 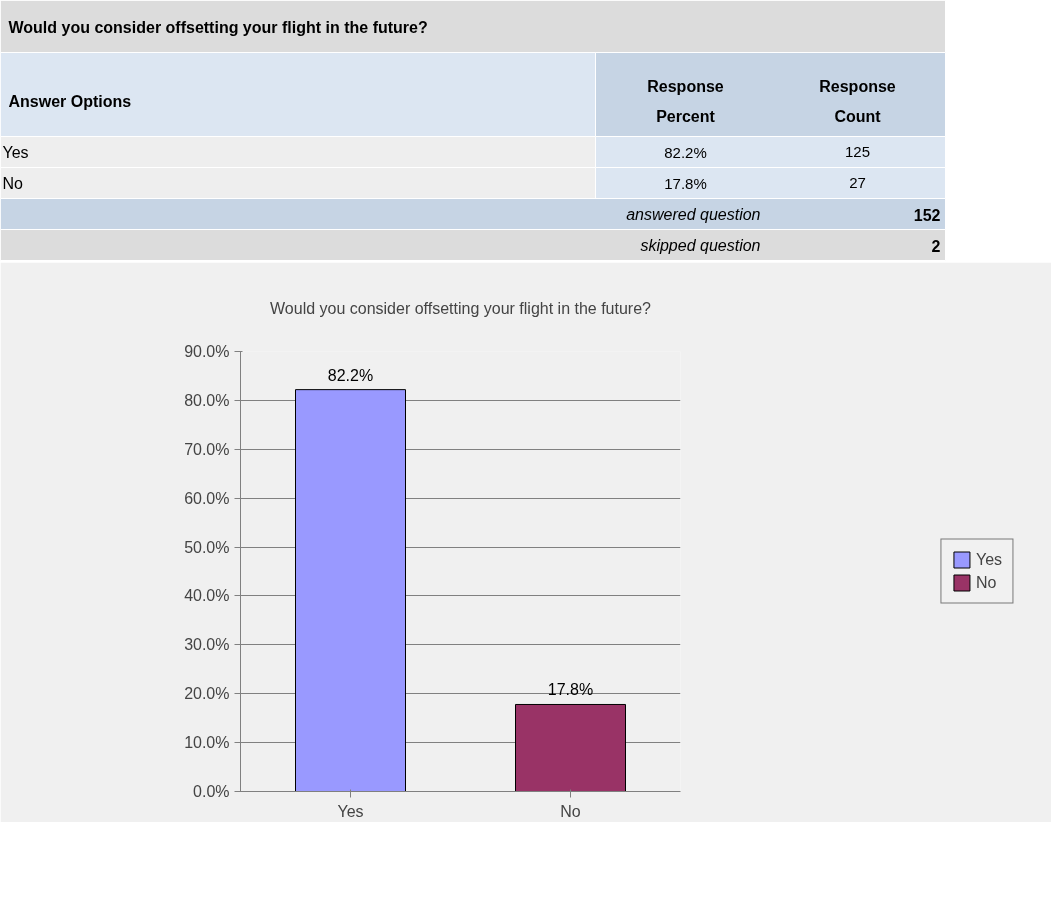 I want to click on y-tick-label: 20.0%, so click(x=207, y=694).